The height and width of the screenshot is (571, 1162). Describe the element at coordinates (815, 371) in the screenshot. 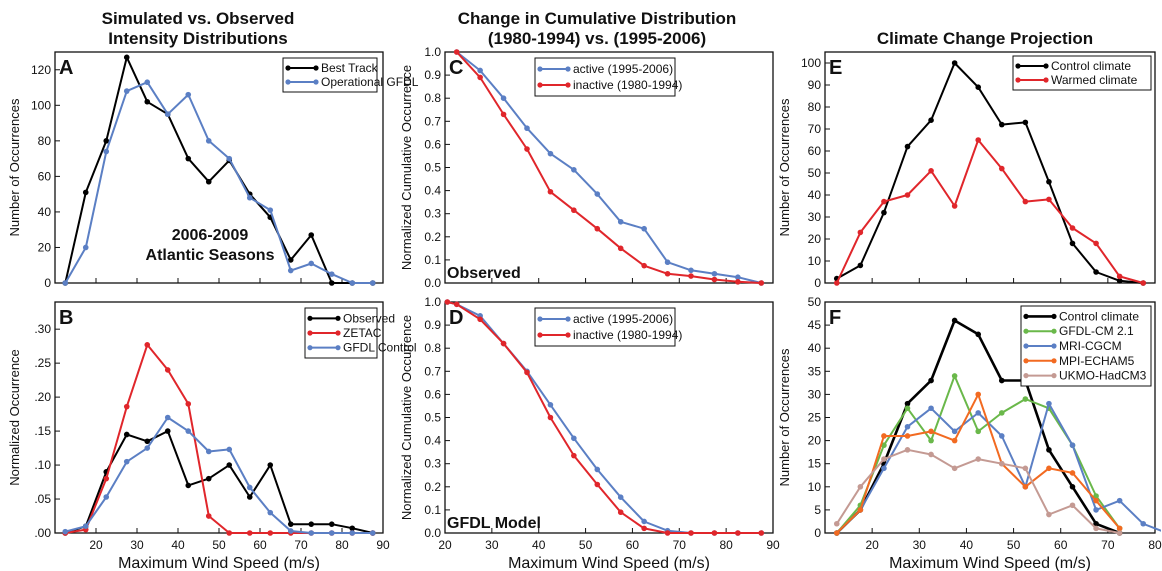

I see `y-tick-label: 35` at that location.